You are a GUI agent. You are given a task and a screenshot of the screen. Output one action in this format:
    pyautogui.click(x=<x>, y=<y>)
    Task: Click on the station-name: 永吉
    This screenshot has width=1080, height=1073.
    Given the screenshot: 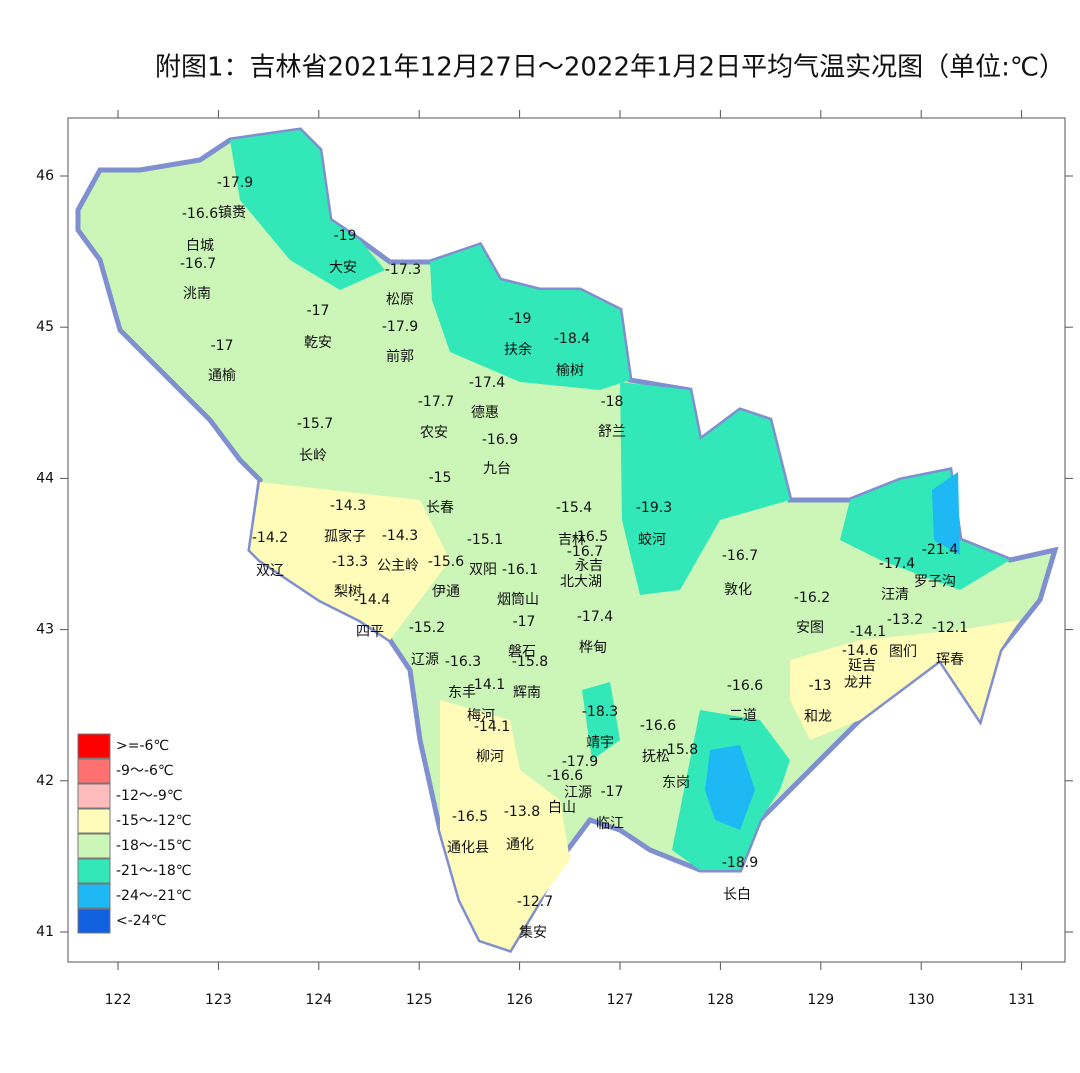 What is the action you would take?
    pyautogui.click(x=589, y=566)
    